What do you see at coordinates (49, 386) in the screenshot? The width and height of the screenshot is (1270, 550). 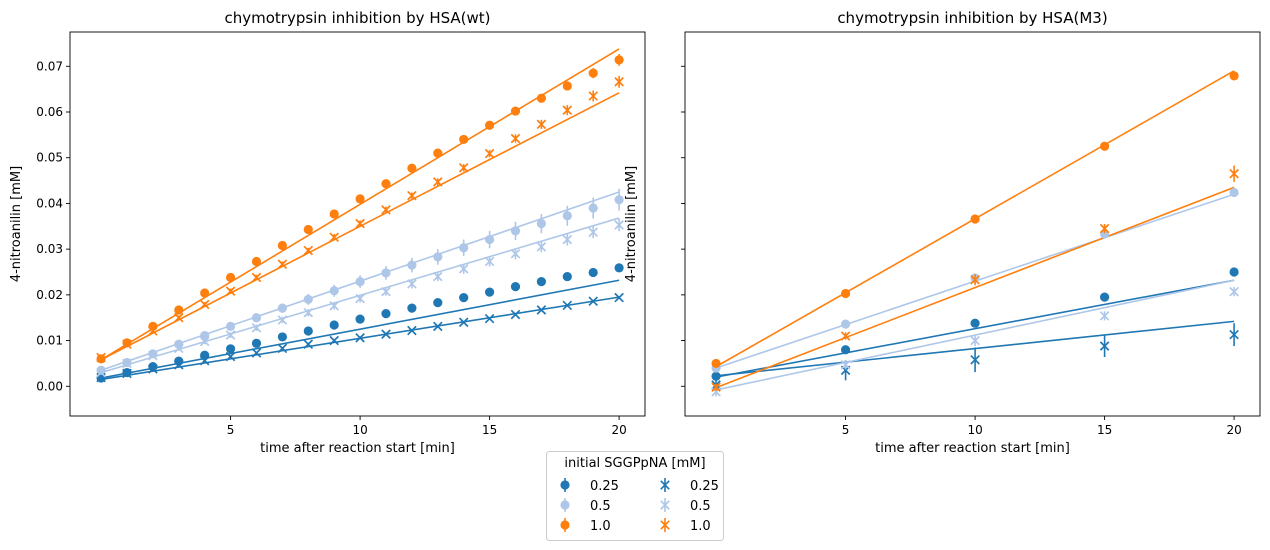 I see `y-tick-label: 0.00` at bounding box center [49, 386].